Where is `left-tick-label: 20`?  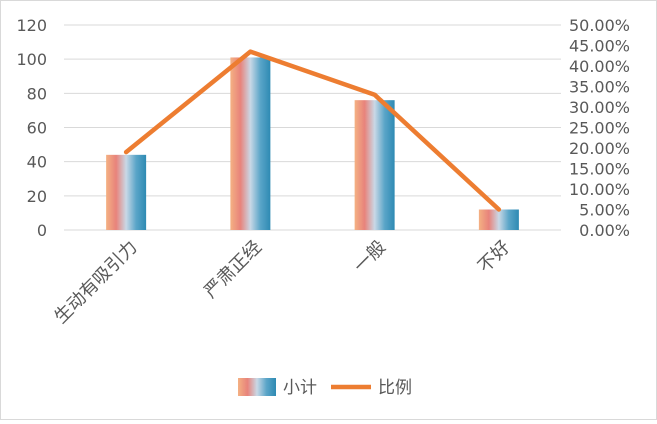 left-tick-label: 20 is located at coordinates (37, 196).